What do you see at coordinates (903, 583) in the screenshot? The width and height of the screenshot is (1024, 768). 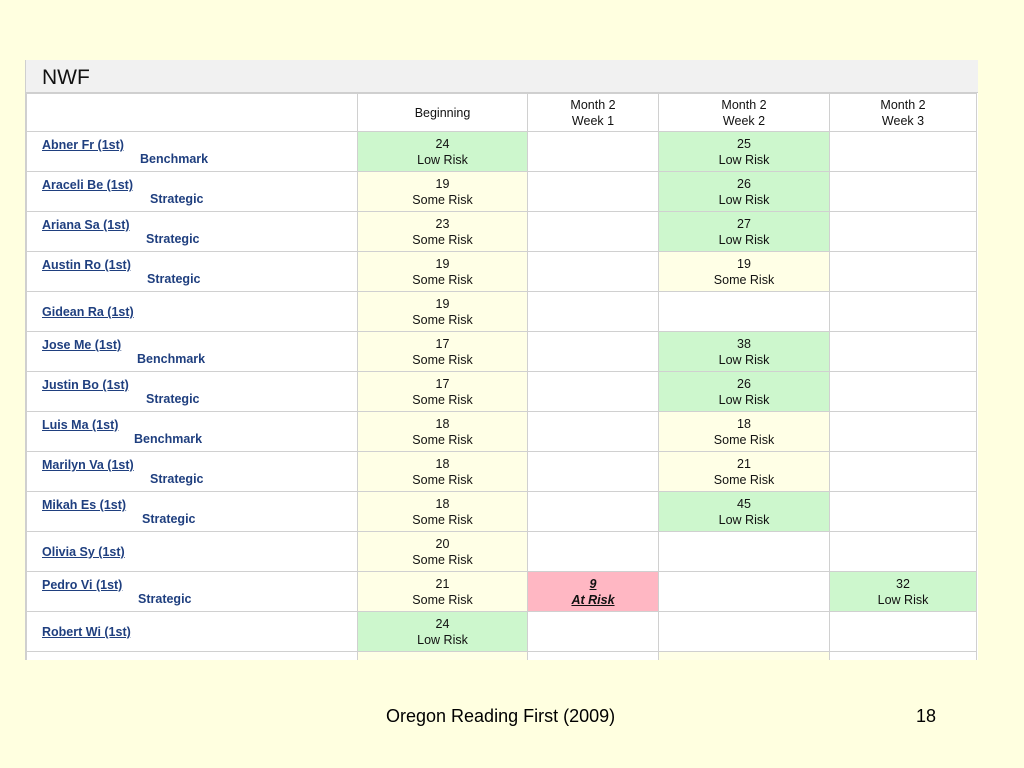 I see `score-value: 32` at bounding box center [903, 583].